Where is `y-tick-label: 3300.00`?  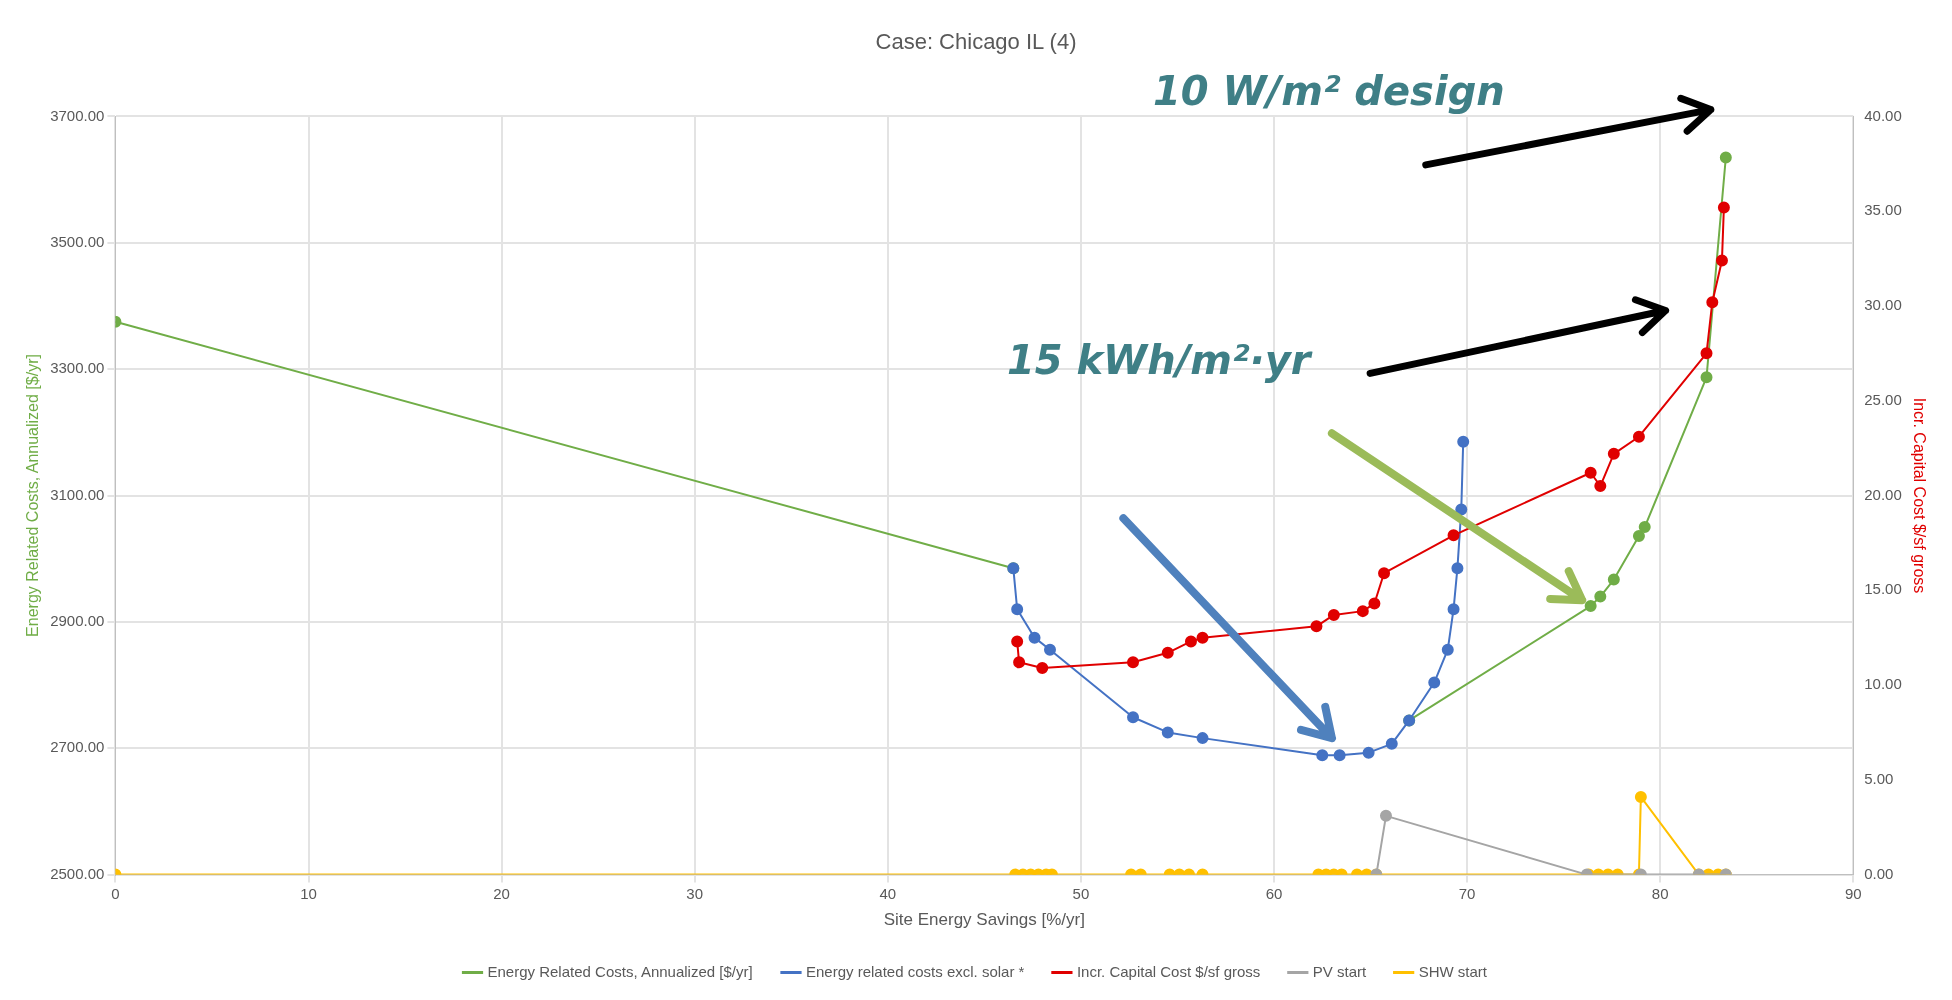 y-tick-label: 3300.00 is located at coordinates (77, 368).